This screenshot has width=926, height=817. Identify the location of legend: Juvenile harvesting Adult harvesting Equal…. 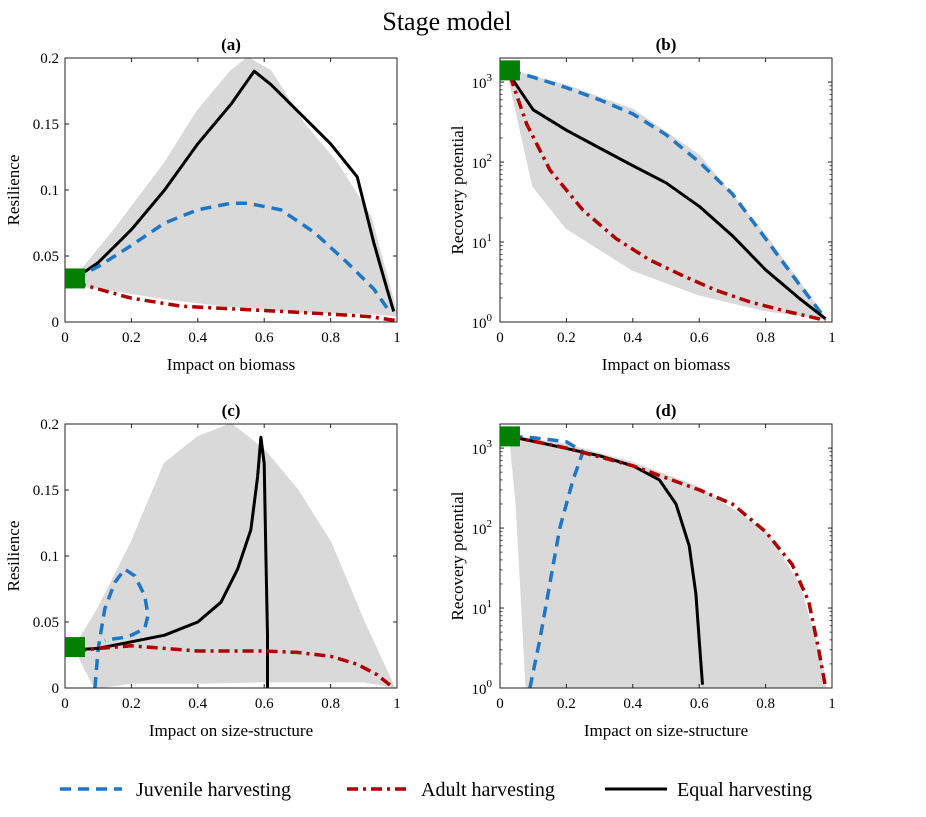
(436, 790).